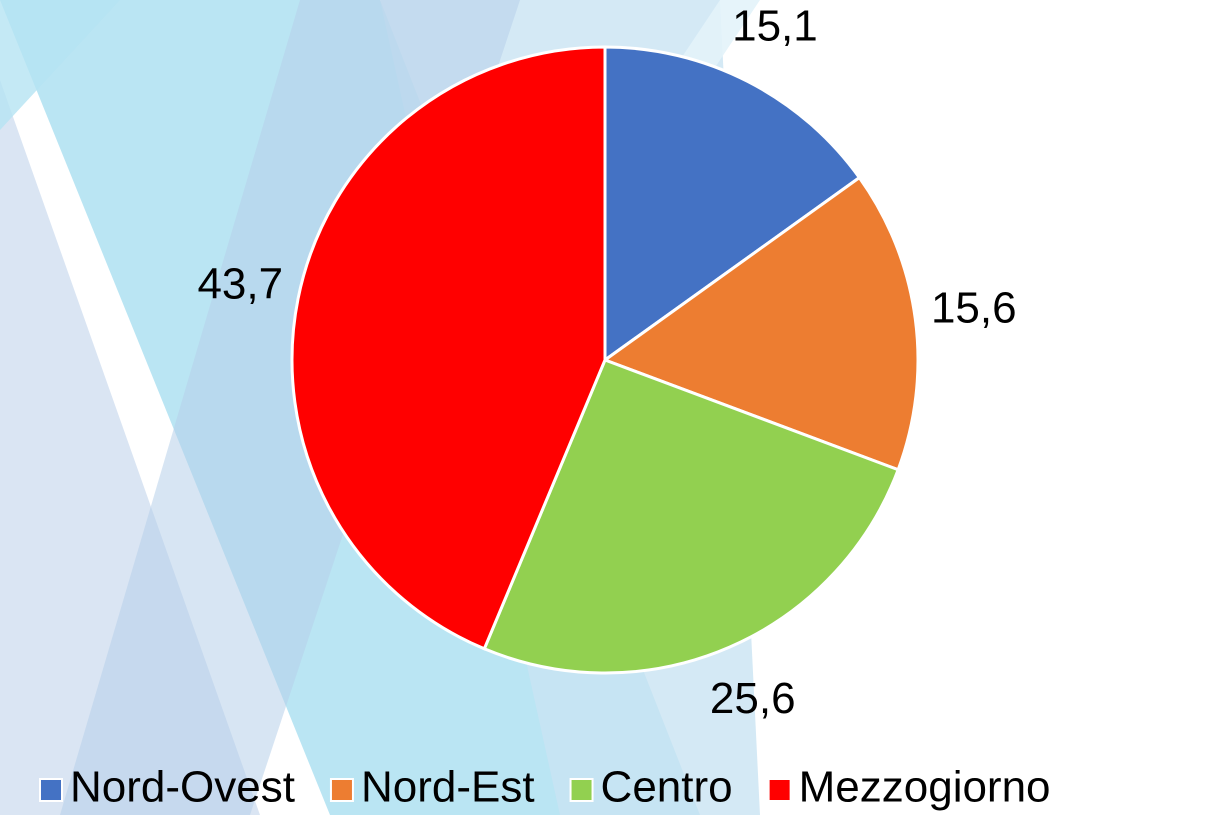  I want to click on legend-label: Nord-Ovest, so click(182, 787).